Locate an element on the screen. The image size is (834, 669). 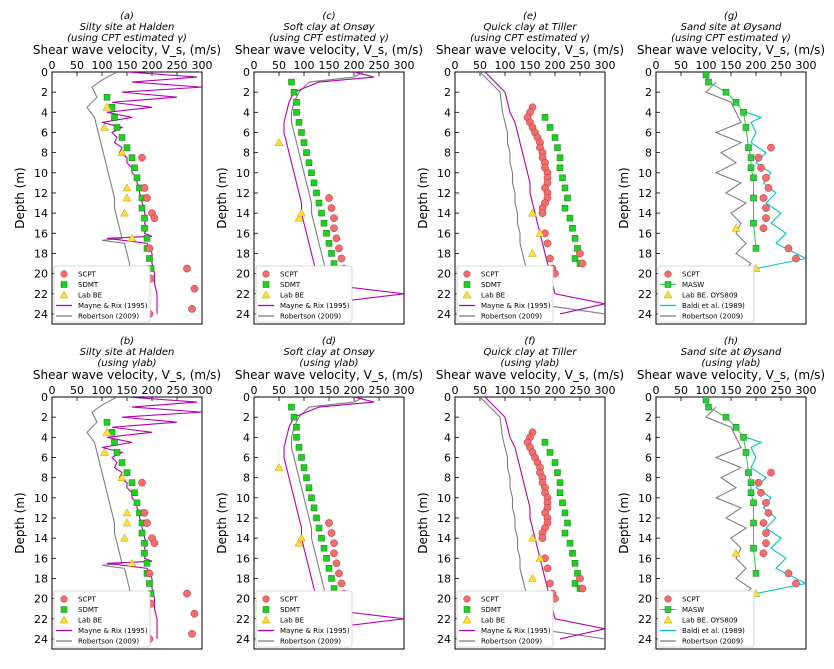
legend-label-mayne: Mayne & Rix (1995) is located at coordinates (113, 306).